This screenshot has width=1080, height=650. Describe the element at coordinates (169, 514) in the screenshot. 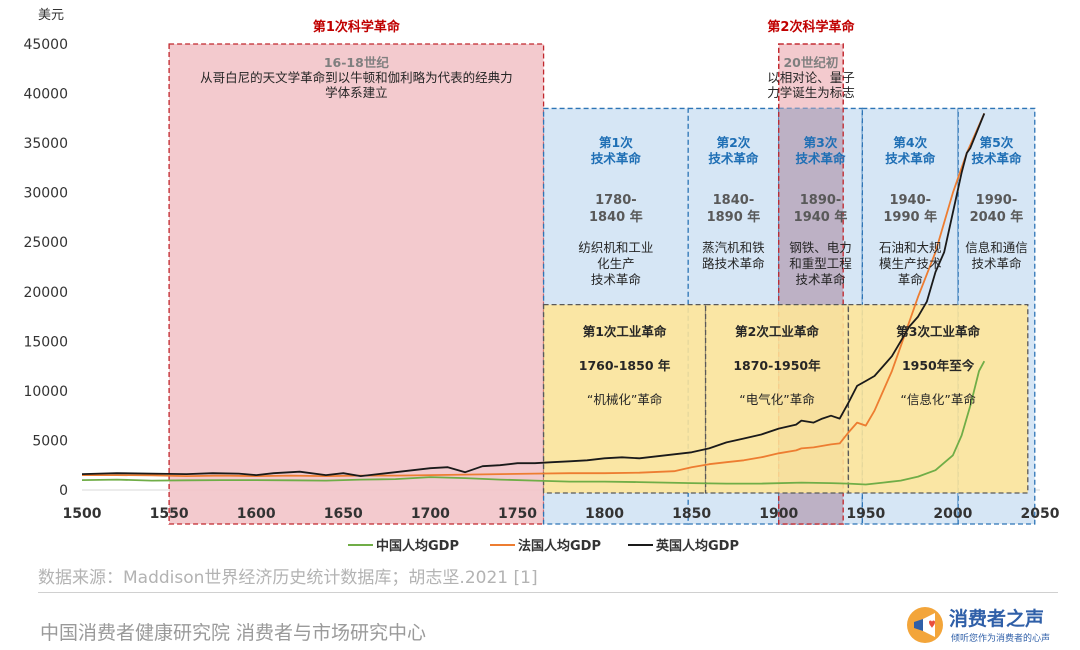

I see `x-tick-label-1550: 1550` at that location.